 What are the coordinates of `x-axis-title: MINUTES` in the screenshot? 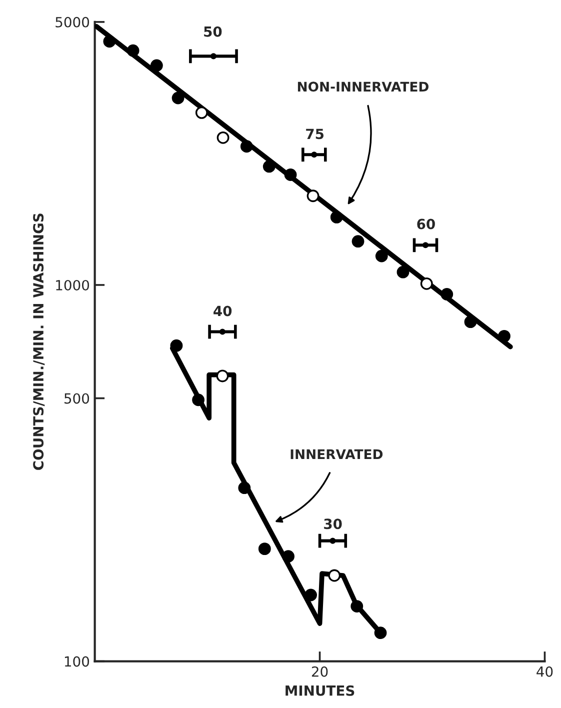 It's located at (320, 690).